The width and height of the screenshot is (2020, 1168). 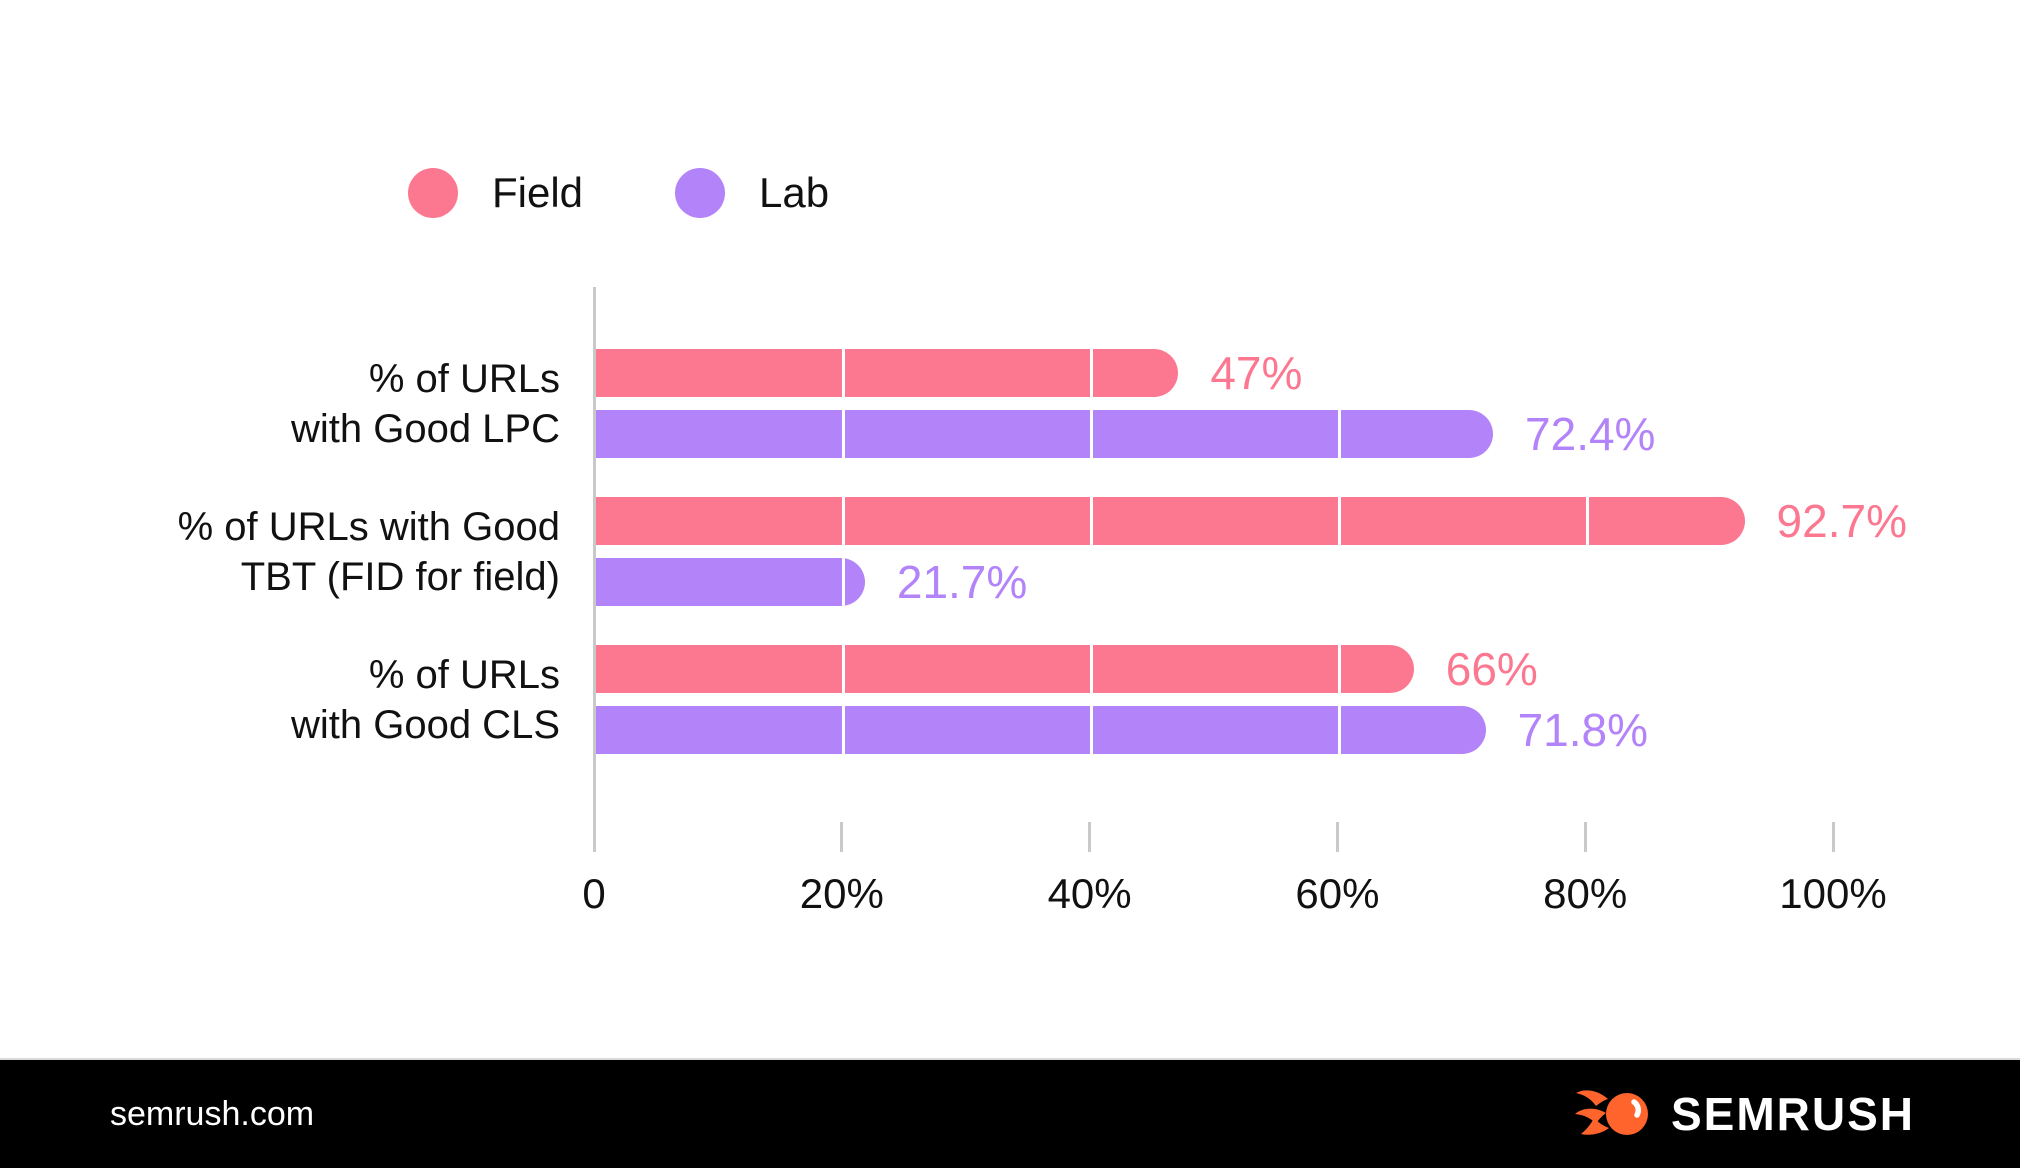 I want to click on semrush-wordmark: SEMRUSH, so click(x=1792, y=1114).